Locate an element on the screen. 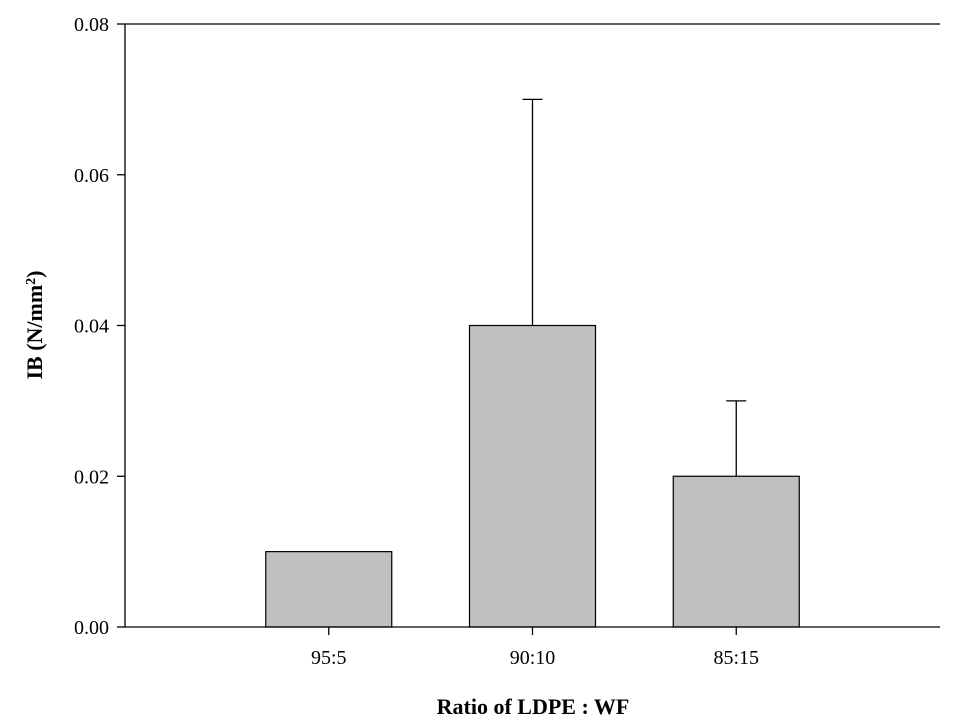 The width and height of the screenshot is (953, 724). x-tick-label: 85:15 is located at coordinates (736, 658).